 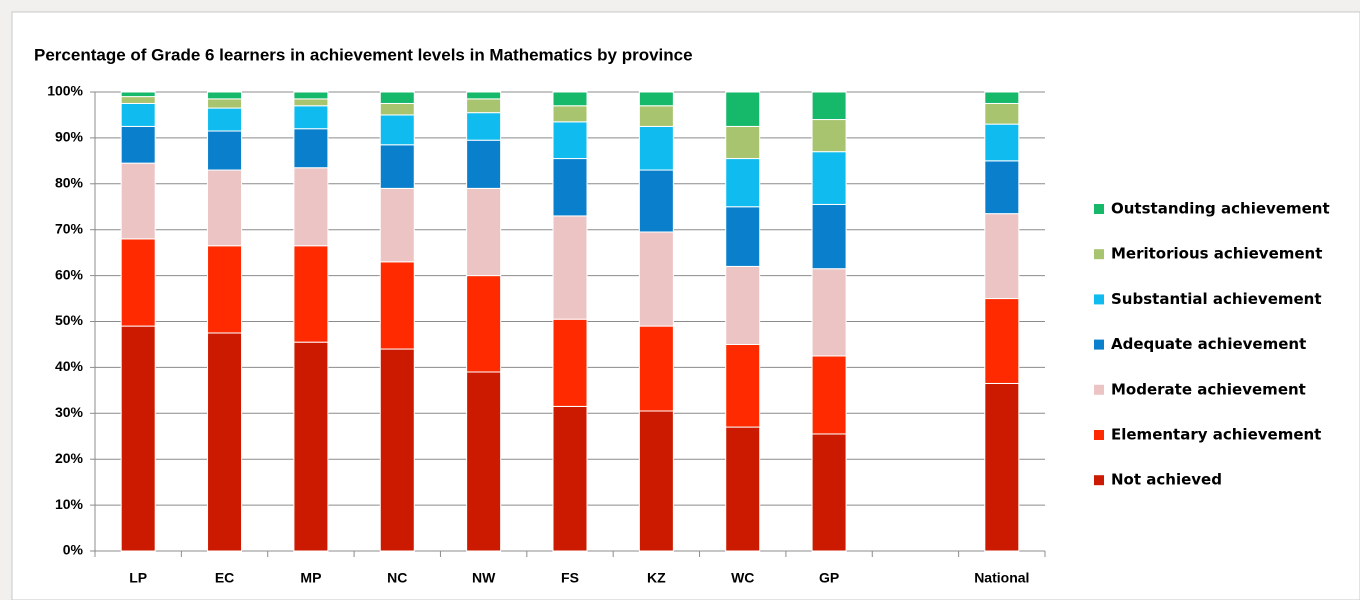 What do you see at coordinates (69, 320) in the screenshot?
I see `y-tick-label: 50%` at bounding box center [69, 320].